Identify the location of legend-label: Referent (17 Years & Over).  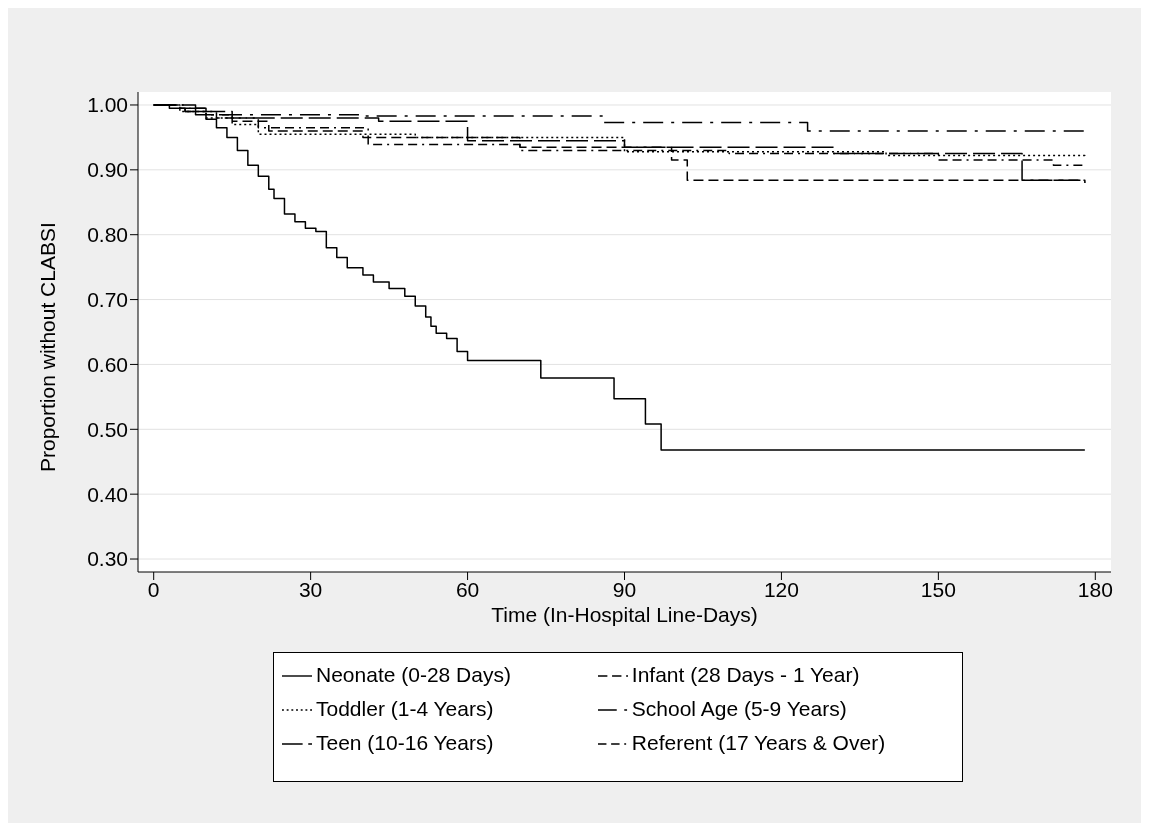
(758, 742).